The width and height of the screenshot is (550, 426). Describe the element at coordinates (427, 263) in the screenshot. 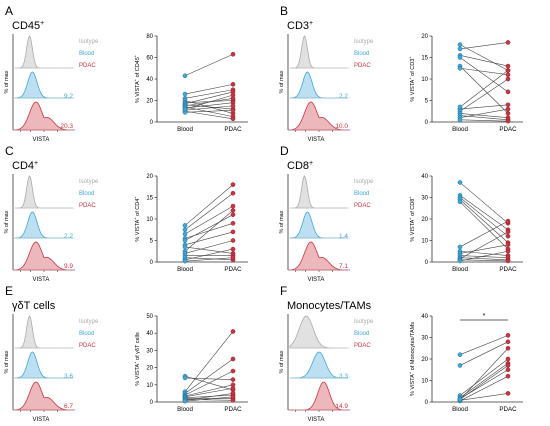

I see `paired-y-tick-label: 0` at that location.